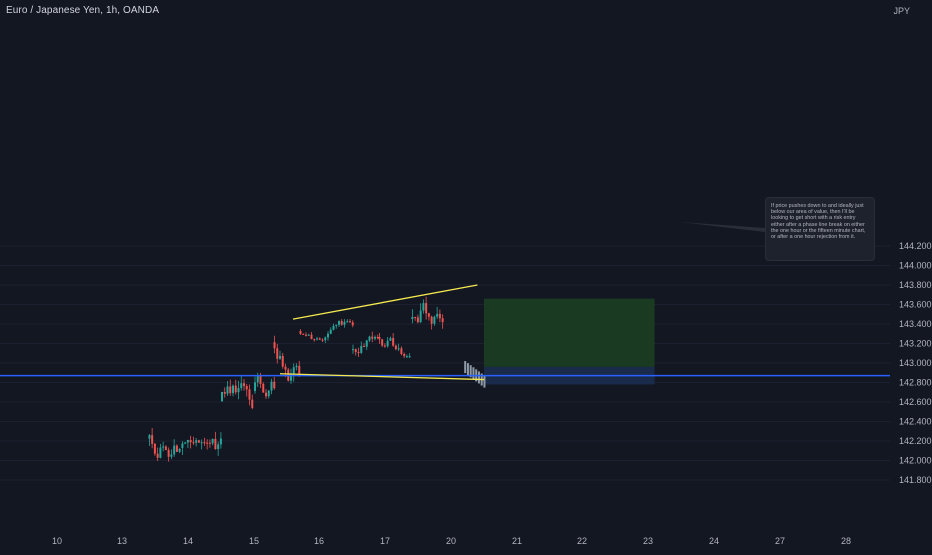 This screenshot has height=555, width=932. What do you see at coordinates (517, 541) in the screenshot?
I see `time-tick-label: 21` at bounding box center [517, 541].